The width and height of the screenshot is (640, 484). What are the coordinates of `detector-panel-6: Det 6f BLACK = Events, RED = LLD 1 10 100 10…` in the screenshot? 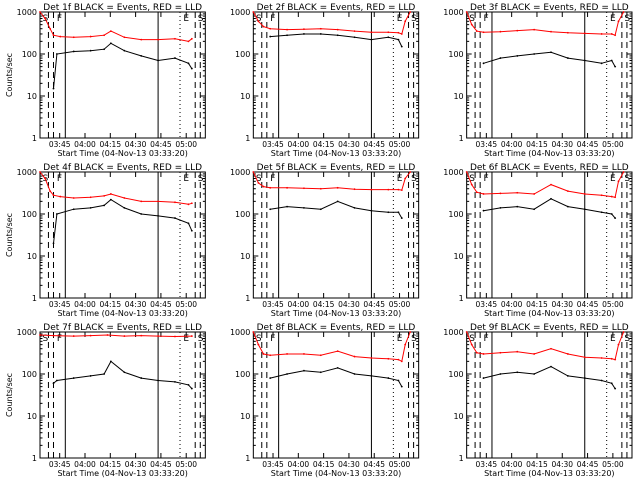 It's located at (538, 240).